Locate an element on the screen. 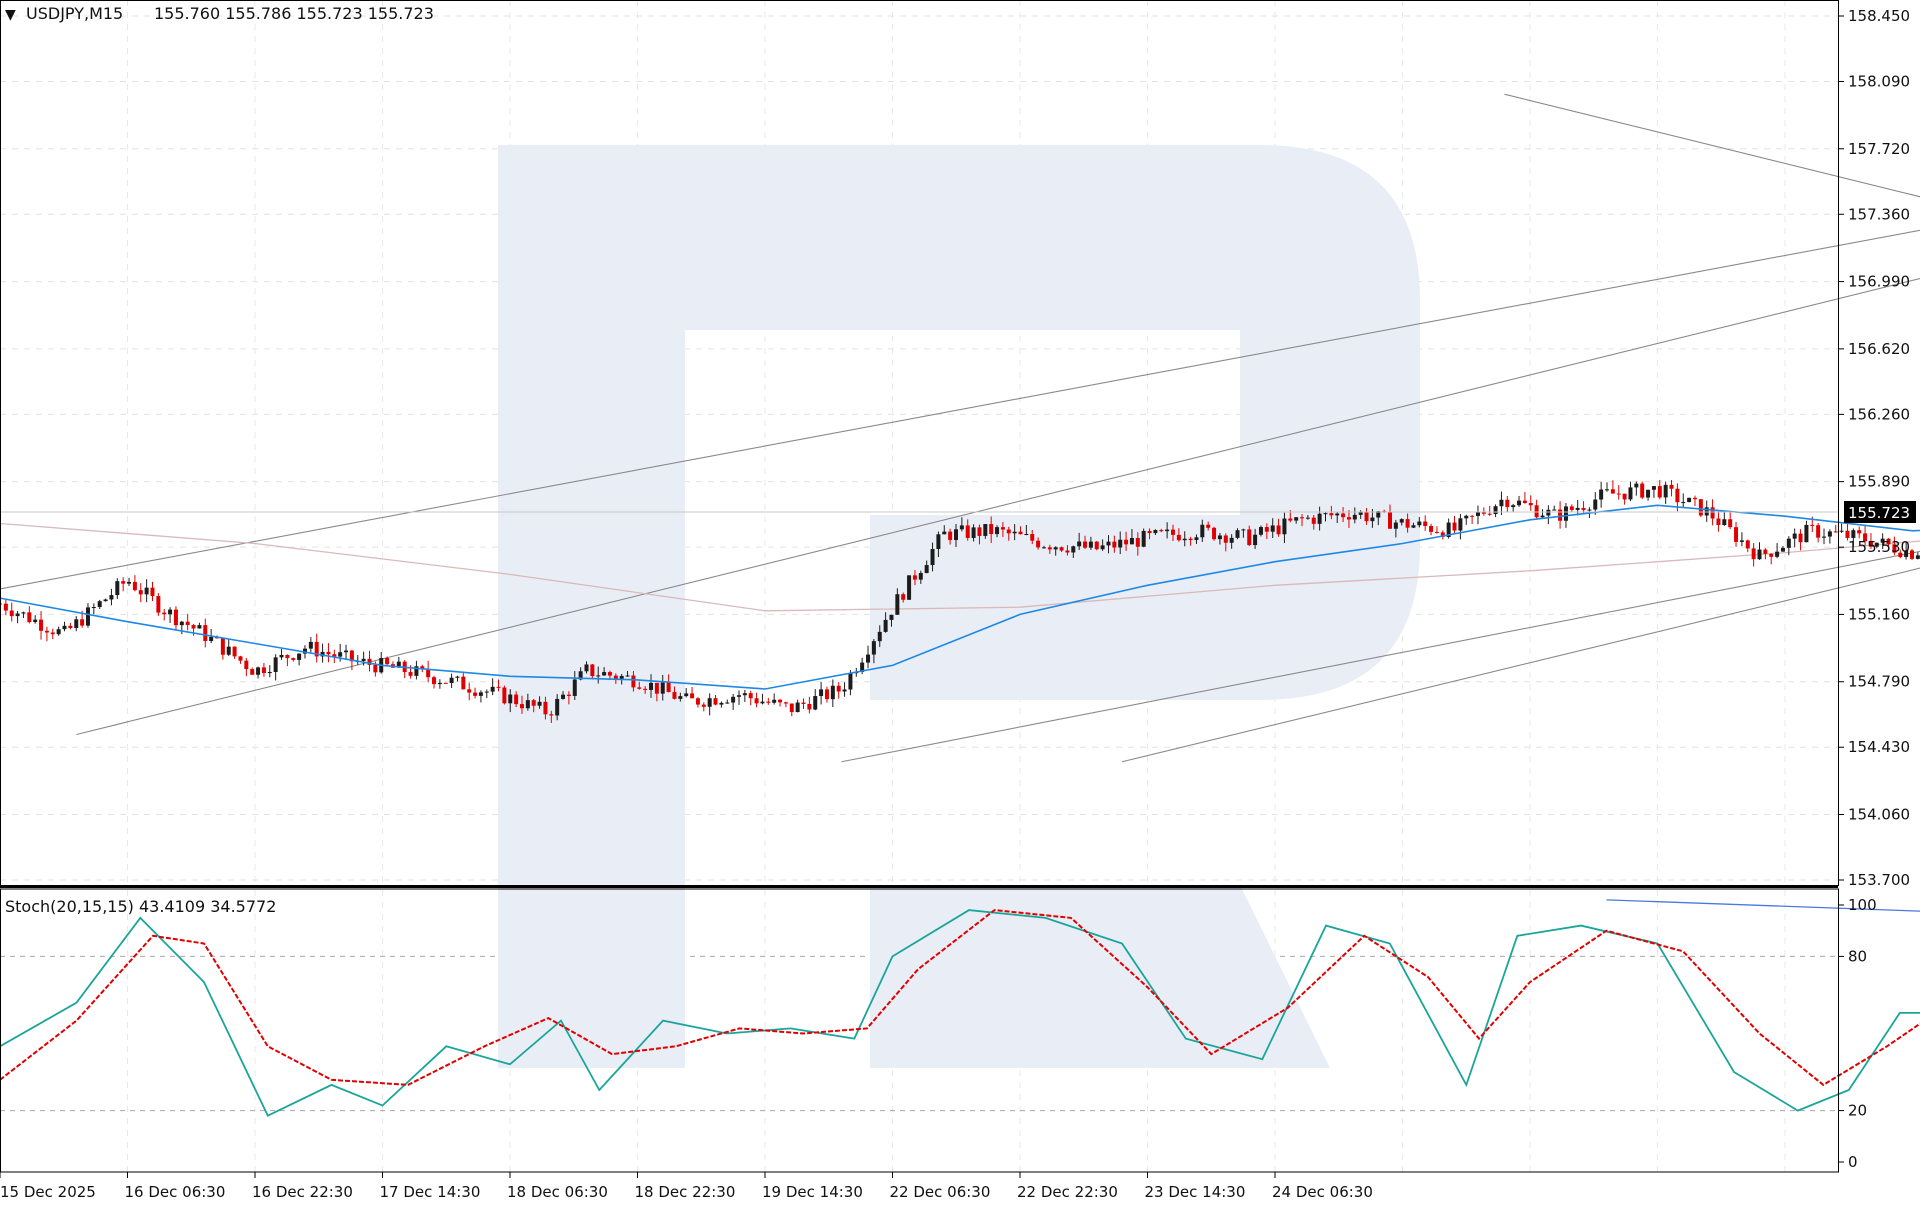 This screenshot has width=1920, height=1210. price-axis-label: 156.260 is located at coordinates (1879, 414).